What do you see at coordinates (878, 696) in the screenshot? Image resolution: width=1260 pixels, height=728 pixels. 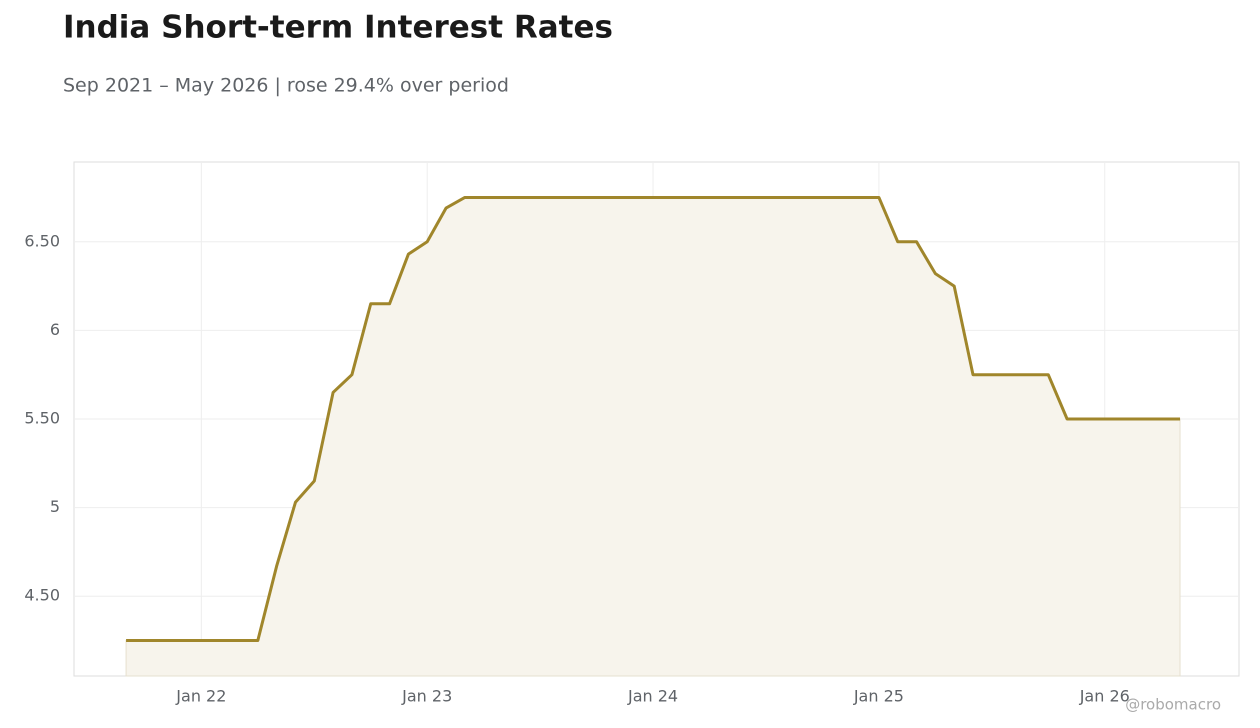 I see `x-tick-label: Jan 25` at bounding box center [878, 696].